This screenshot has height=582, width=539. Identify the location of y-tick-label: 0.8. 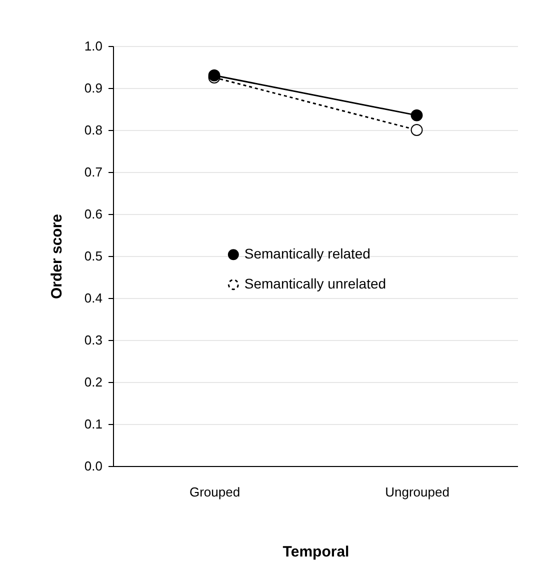
(93, 130).